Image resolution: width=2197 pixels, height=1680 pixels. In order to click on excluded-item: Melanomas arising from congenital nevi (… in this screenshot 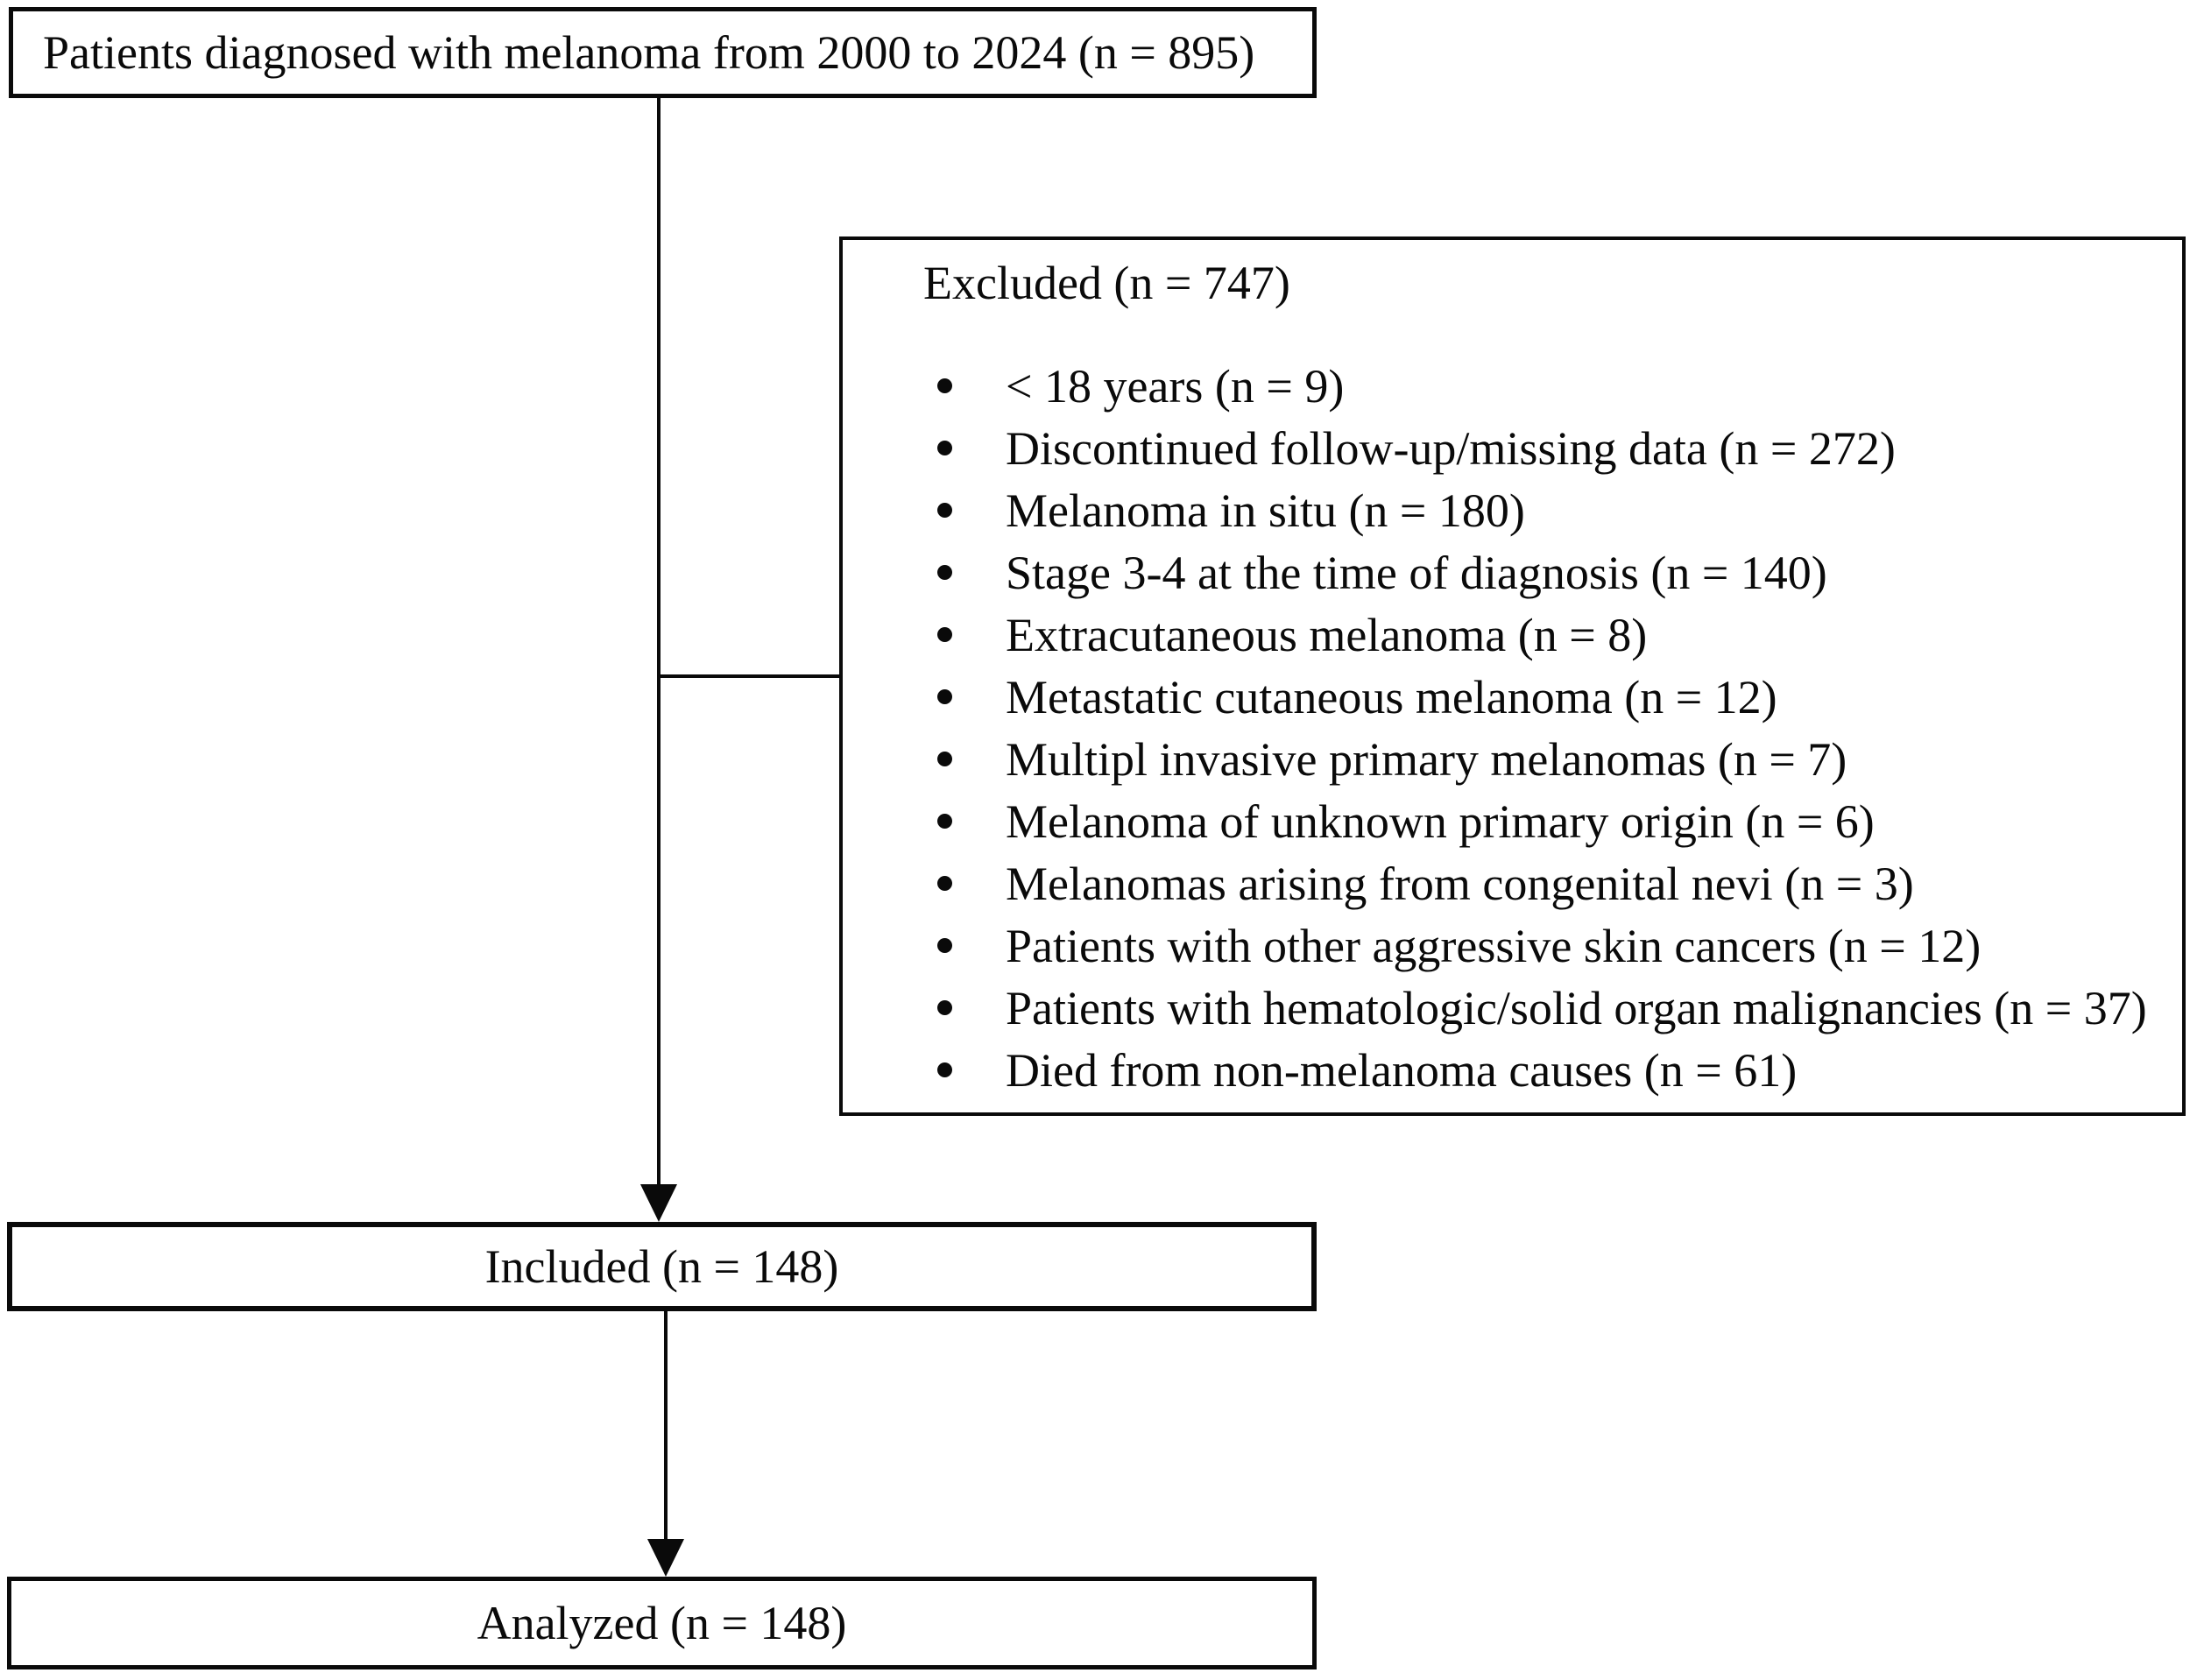, I will do `click(1513, 883)`.